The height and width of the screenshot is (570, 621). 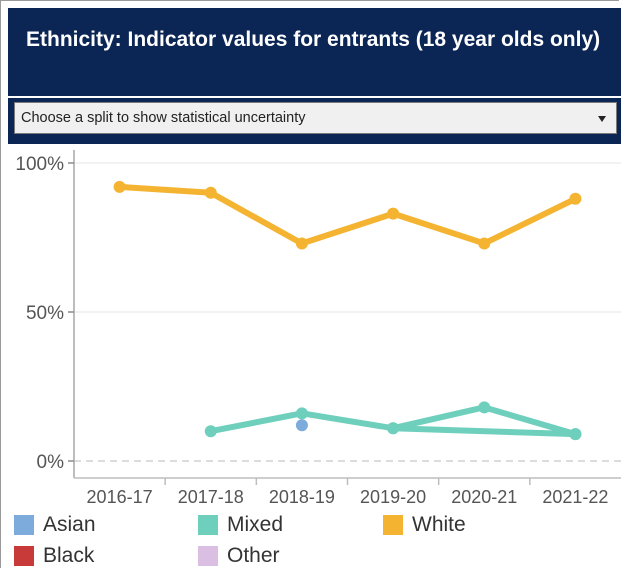 What do you see at coordinates (68, 556) in the screenshot?
I see `legend-label-black: Black` at bounding box center [68, 556].